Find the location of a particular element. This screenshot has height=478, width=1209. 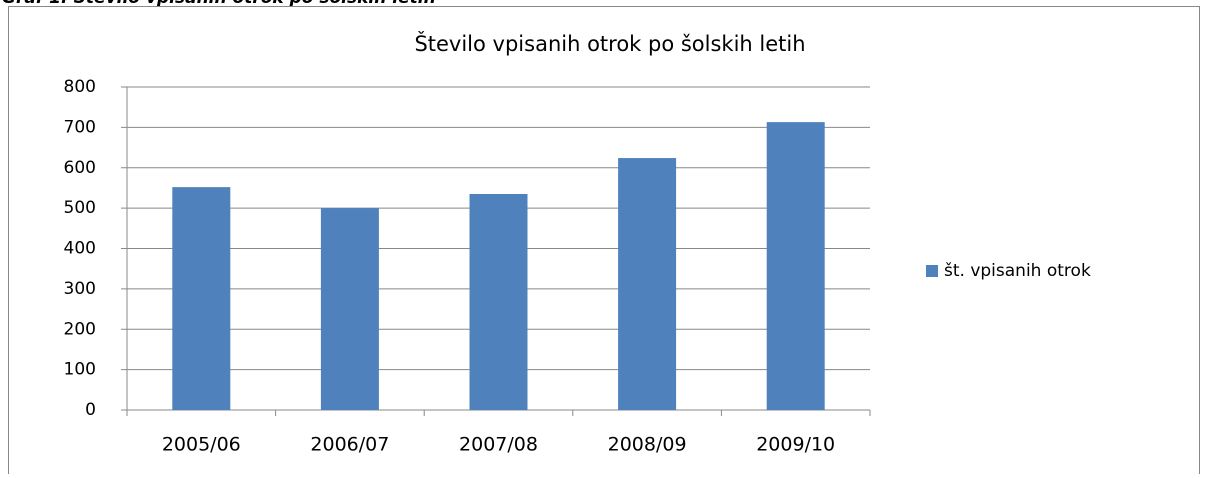

x-tick-label: 2008/09 is located at coordinates (647, 445).